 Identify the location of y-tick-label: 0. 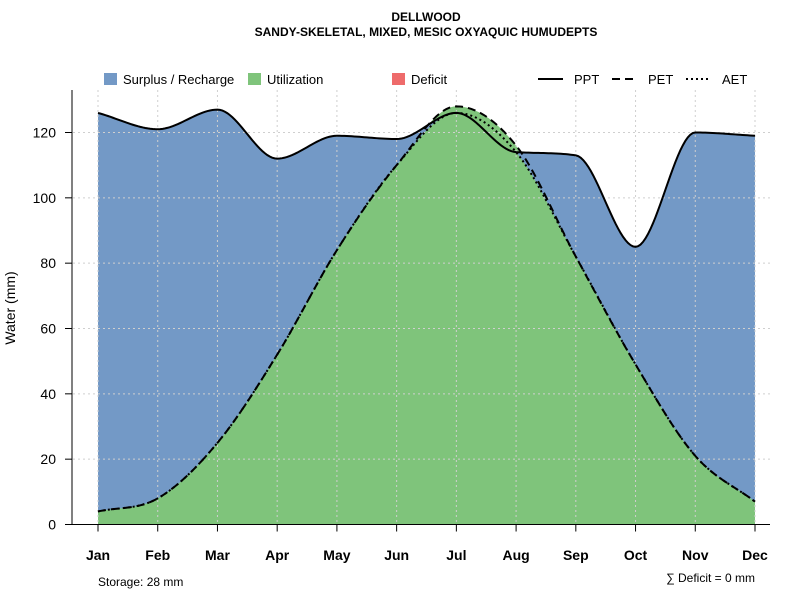
(52, 525).